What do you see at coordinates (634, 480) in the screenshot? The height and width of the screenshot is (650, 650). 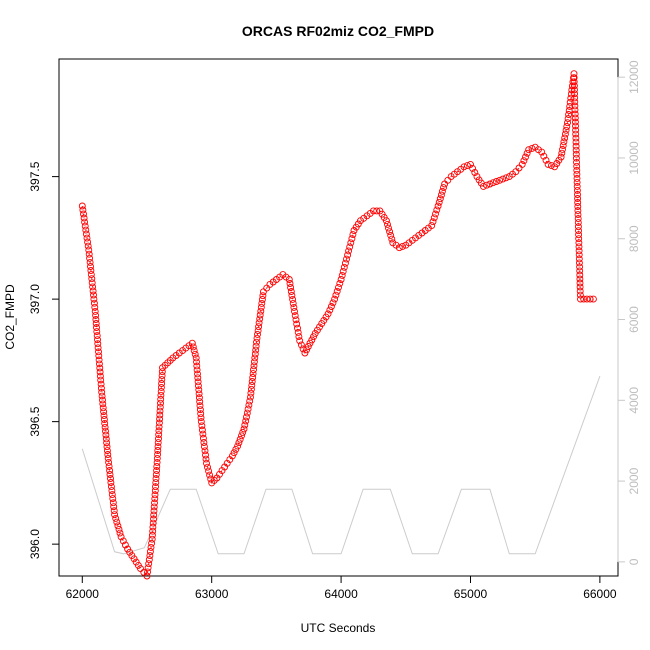 I see `right-tick-label: 2000` at bounding box center [634, 480].